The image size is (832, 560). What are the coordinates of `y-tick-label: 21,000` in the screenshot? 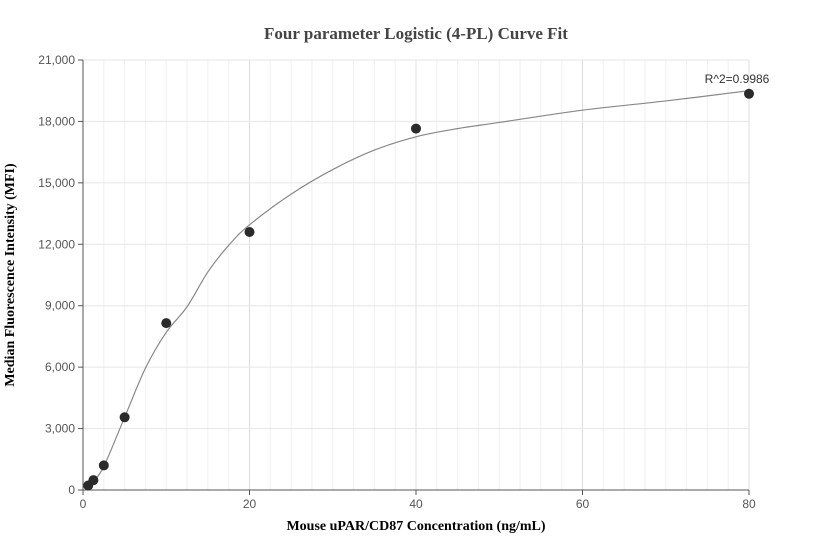 It's located at (56, 60).